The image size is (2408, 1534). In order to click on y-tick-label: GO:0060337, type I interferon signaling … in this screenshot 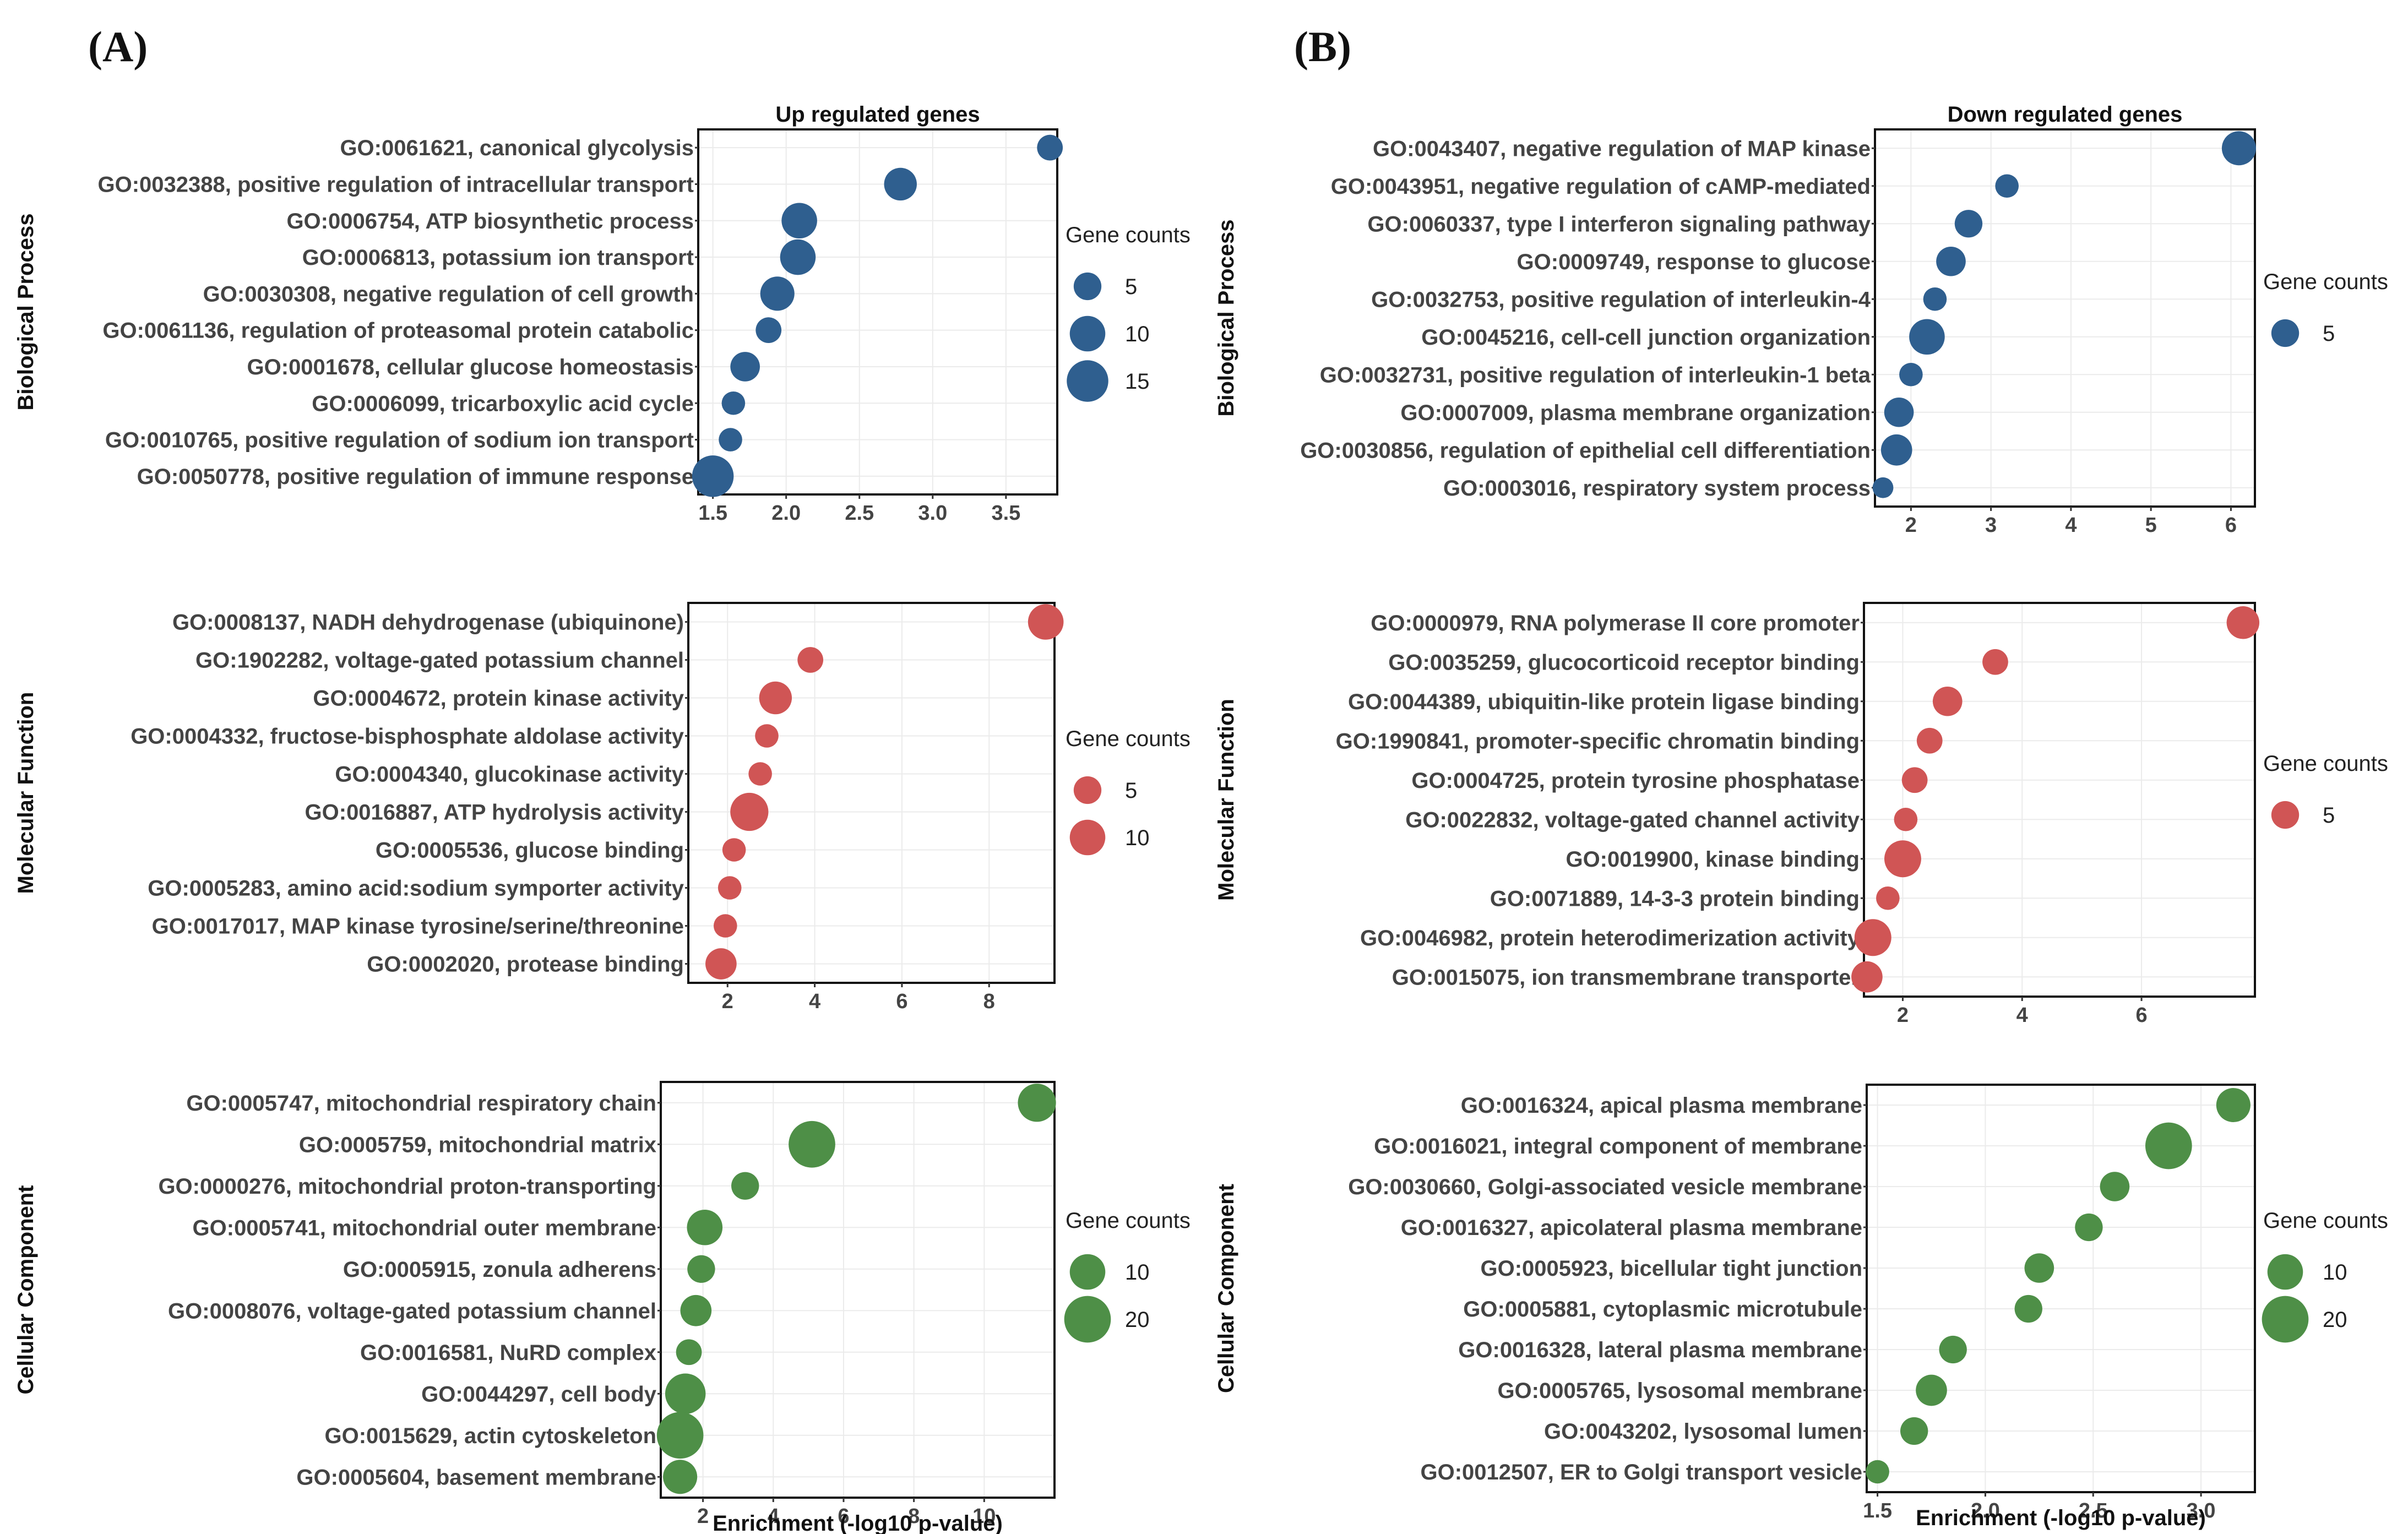, I will do `click(1619, 224)`.